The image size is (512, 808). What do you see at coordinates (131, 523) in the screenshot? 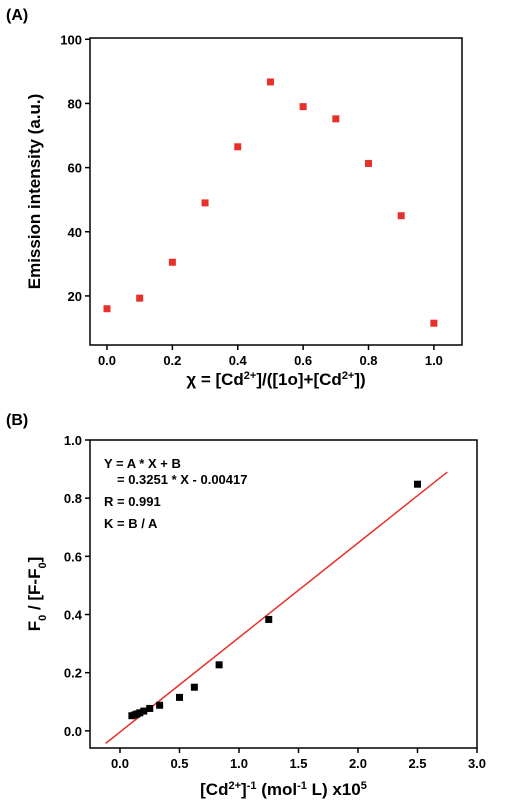
I see `annotation: K = B / A` at bounding box center [131, 523].